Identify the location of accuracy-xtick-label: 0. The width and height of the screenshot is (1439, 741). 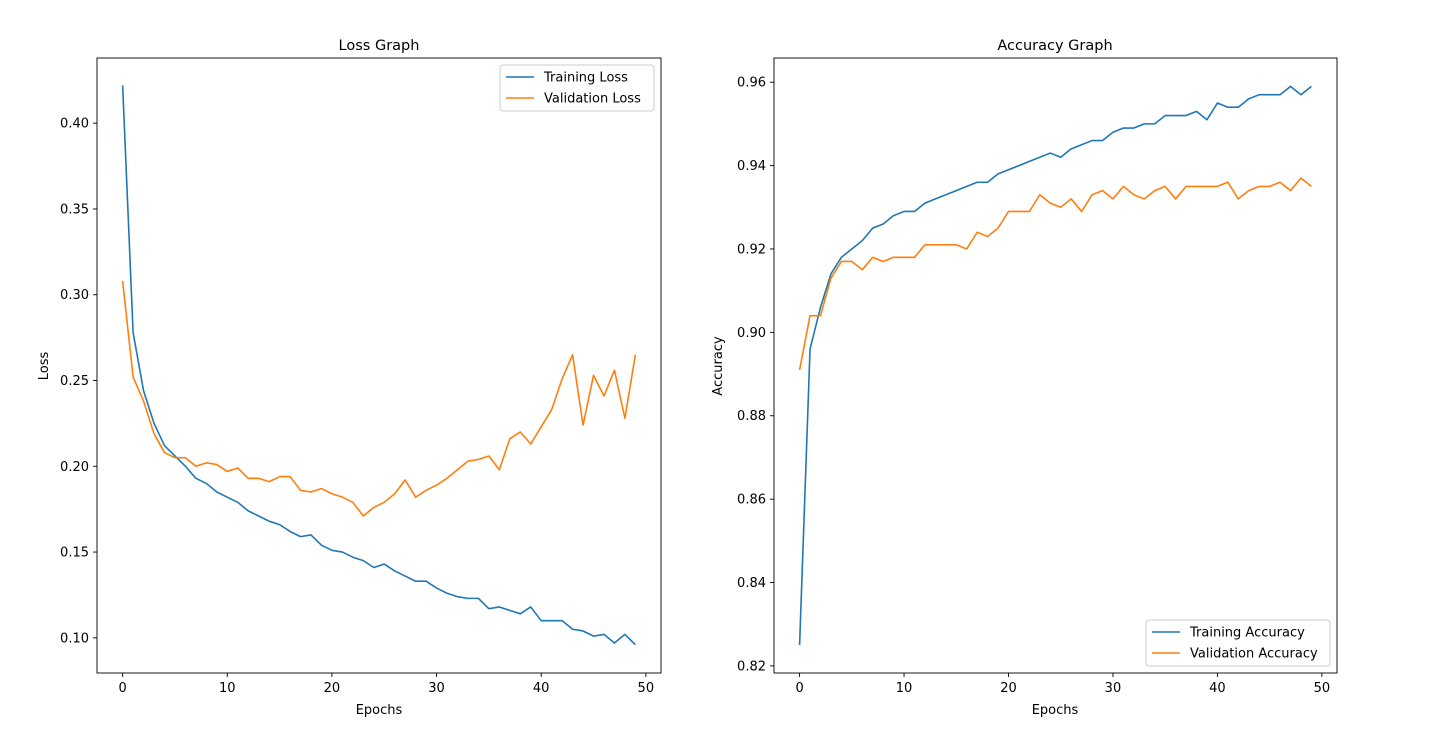
(799, 688).